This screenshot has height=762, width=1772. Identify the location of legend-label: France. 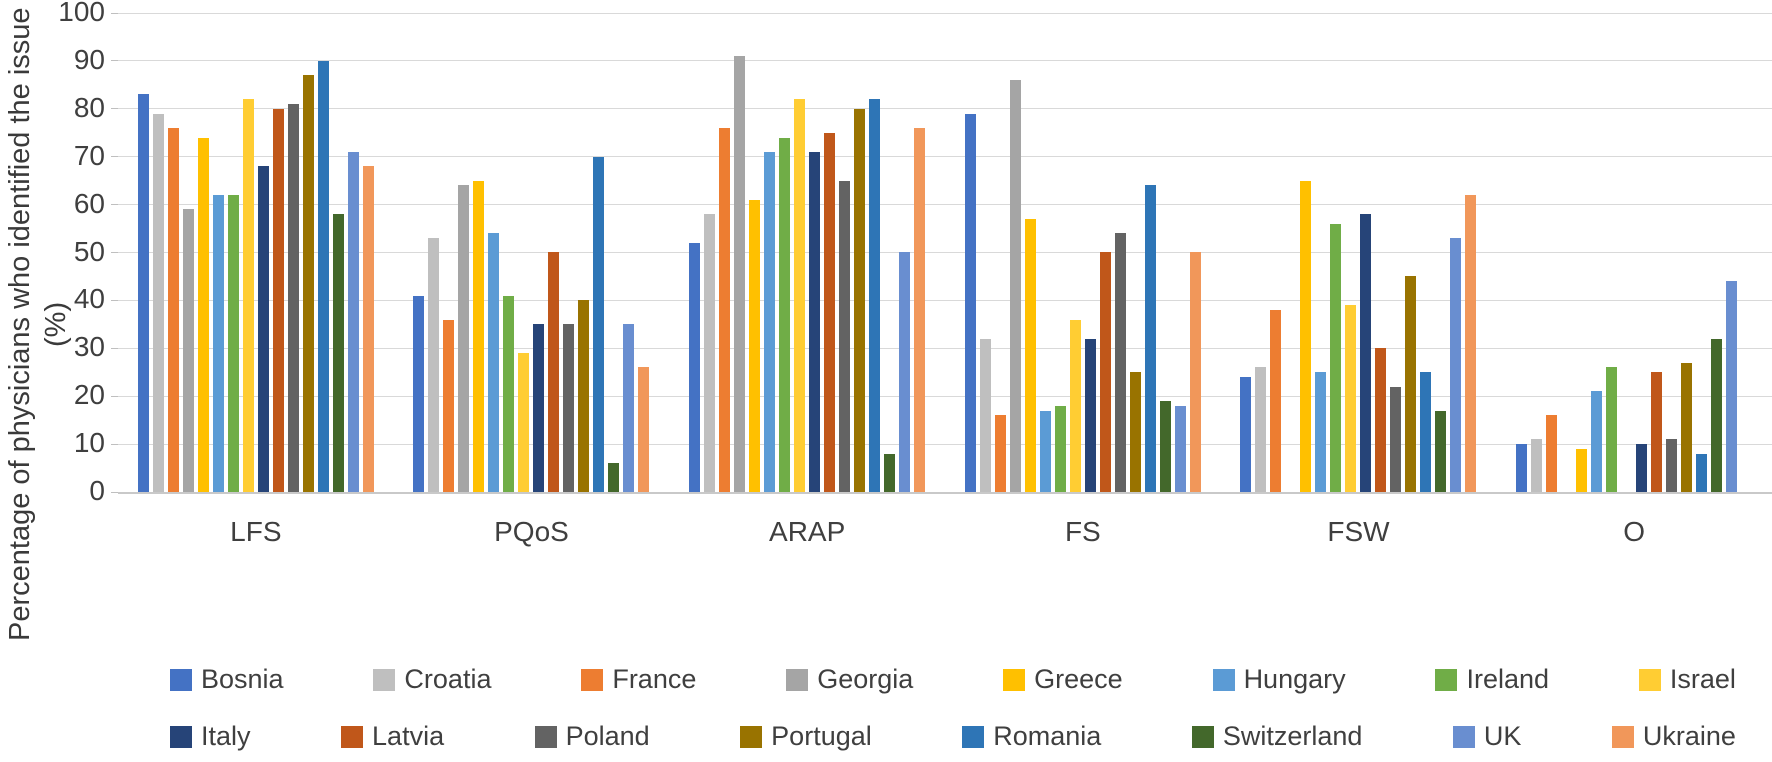
(654, 679).